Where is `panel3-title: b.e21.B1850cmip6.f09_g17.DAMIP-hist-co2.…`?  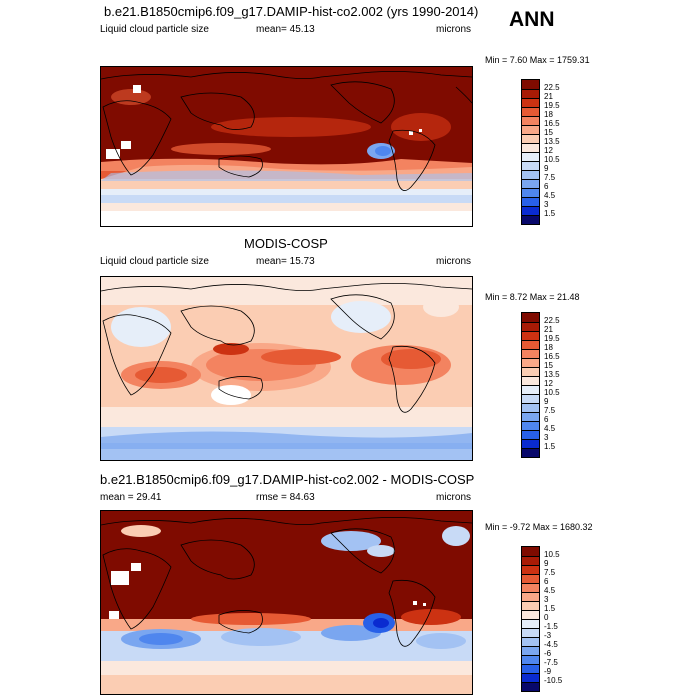 panel3-title: b.e21.B1850cmip6.f09_g17.DAMIP-hist-co2.… is located at coordinates (287, 479).